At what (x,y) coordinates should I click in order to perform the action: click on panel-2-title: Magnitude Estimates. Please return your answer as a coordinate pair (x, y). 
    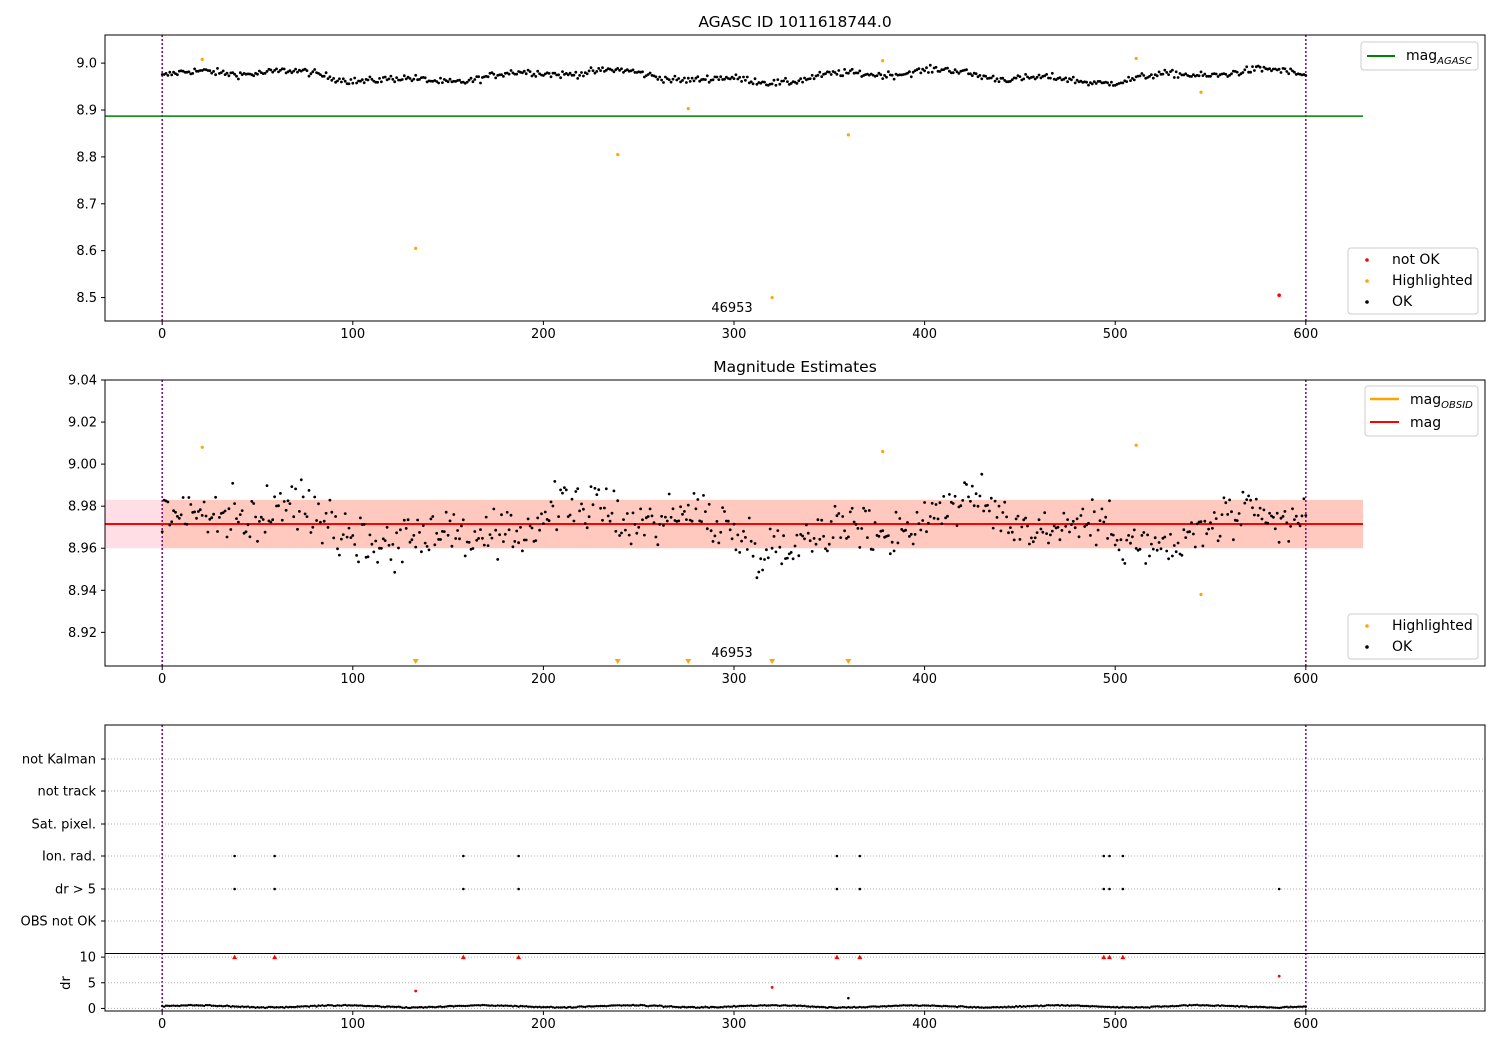
    Looking at the image, I should click on (795, 367).